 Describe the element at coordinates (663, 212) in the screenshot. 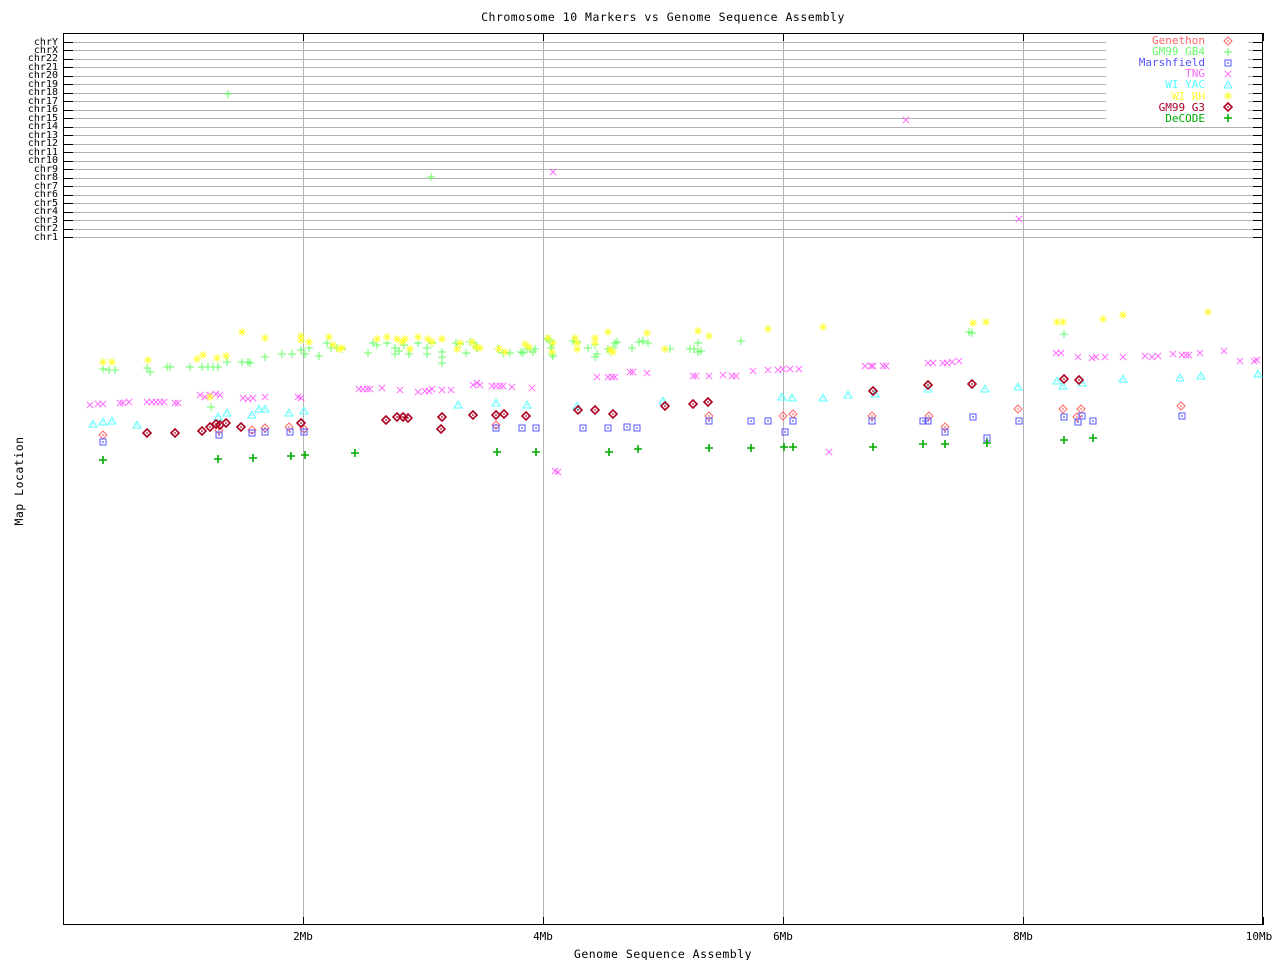

I see `gridline-h-chr4` at that location.